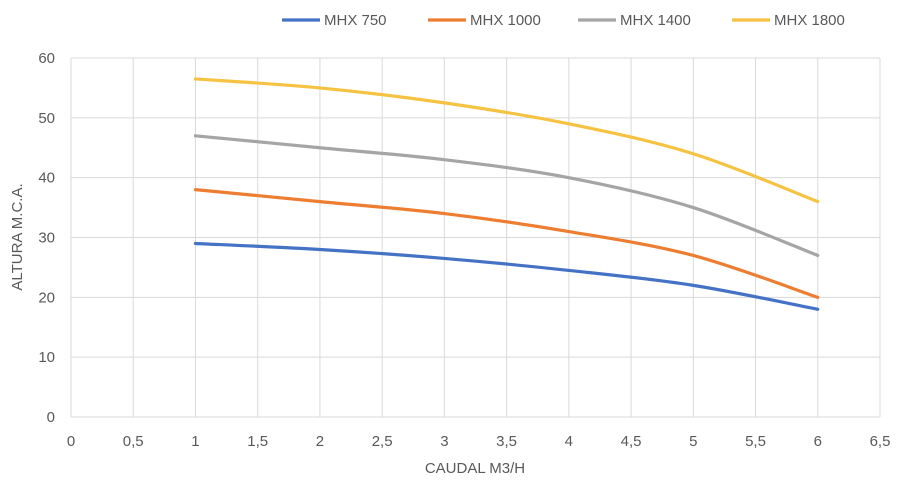 The image size is (901, 492). Describe the element at coordinates (631, 441) in the screenshot. I see `x-tick-label: 4,5` at that location.